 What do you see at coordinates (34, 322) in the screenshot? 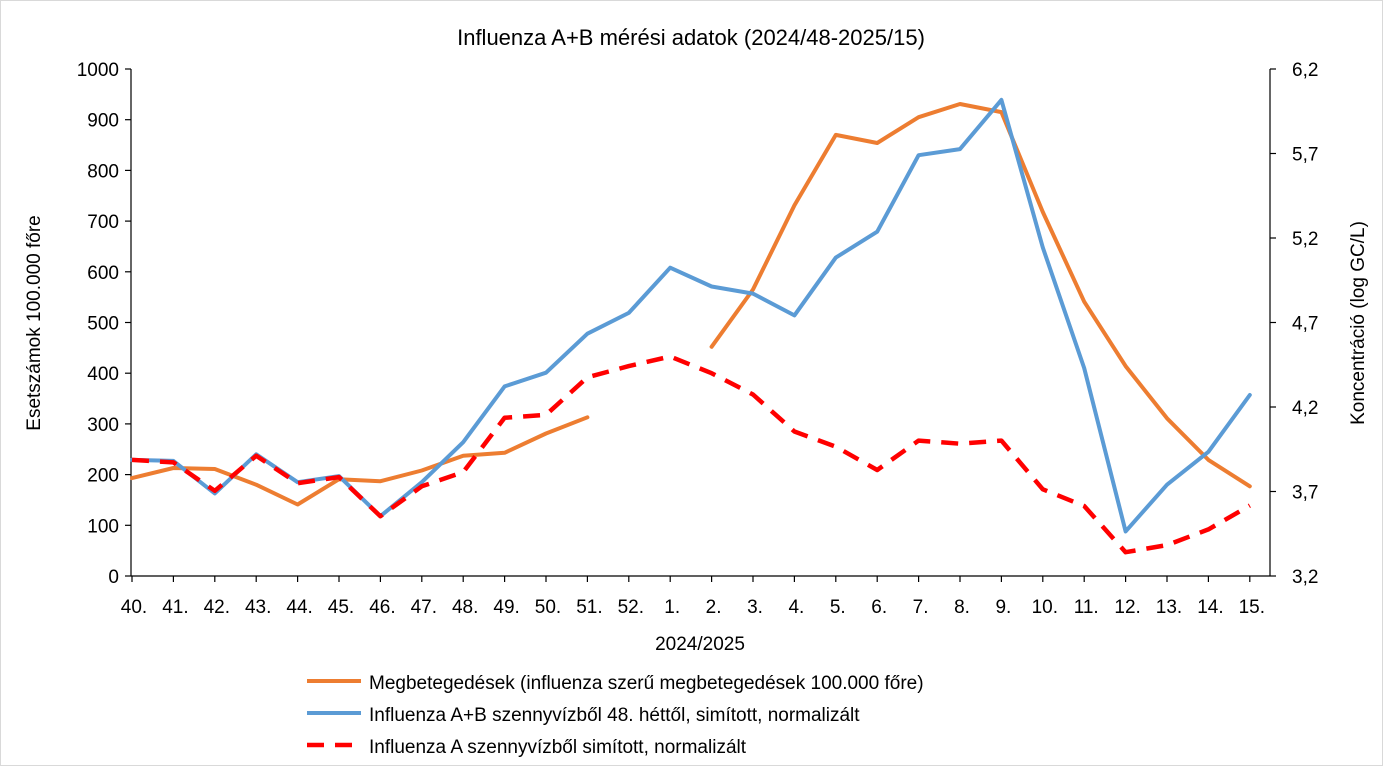
I see `y-axis-left-label: Esetszámok 100.000 főre` at bounding box center [34, 322].